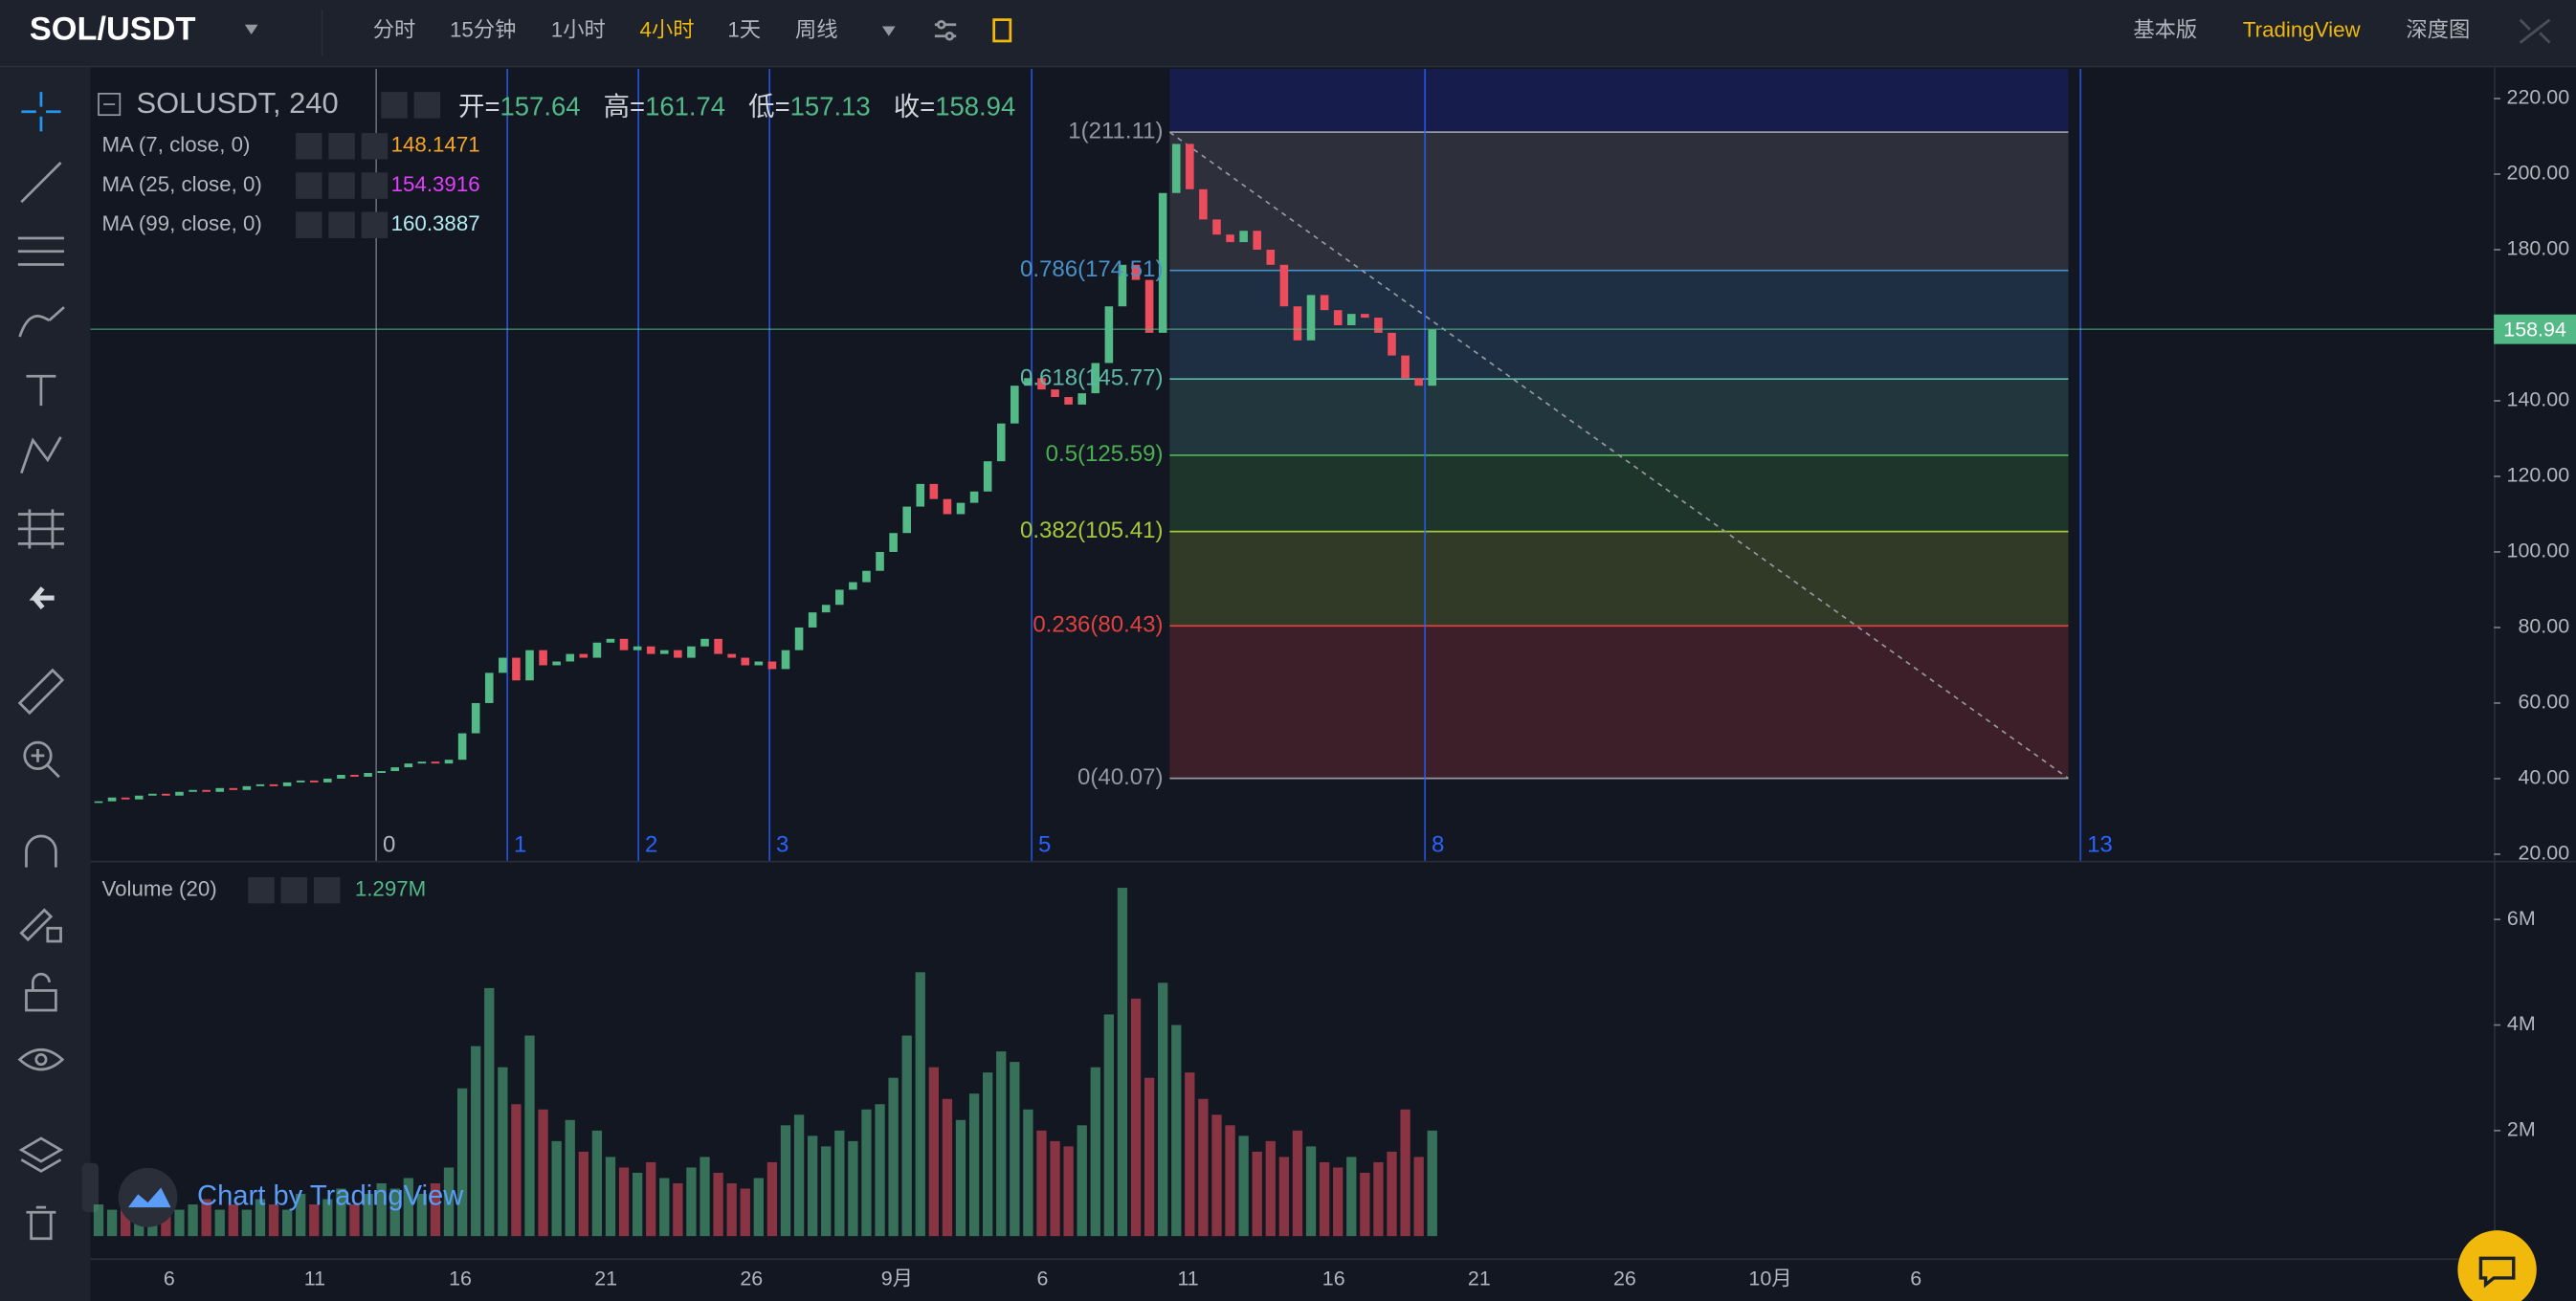  Describe the element at coordinates (41, 1154) in the screenshot. I see `layers-tool` at that location.